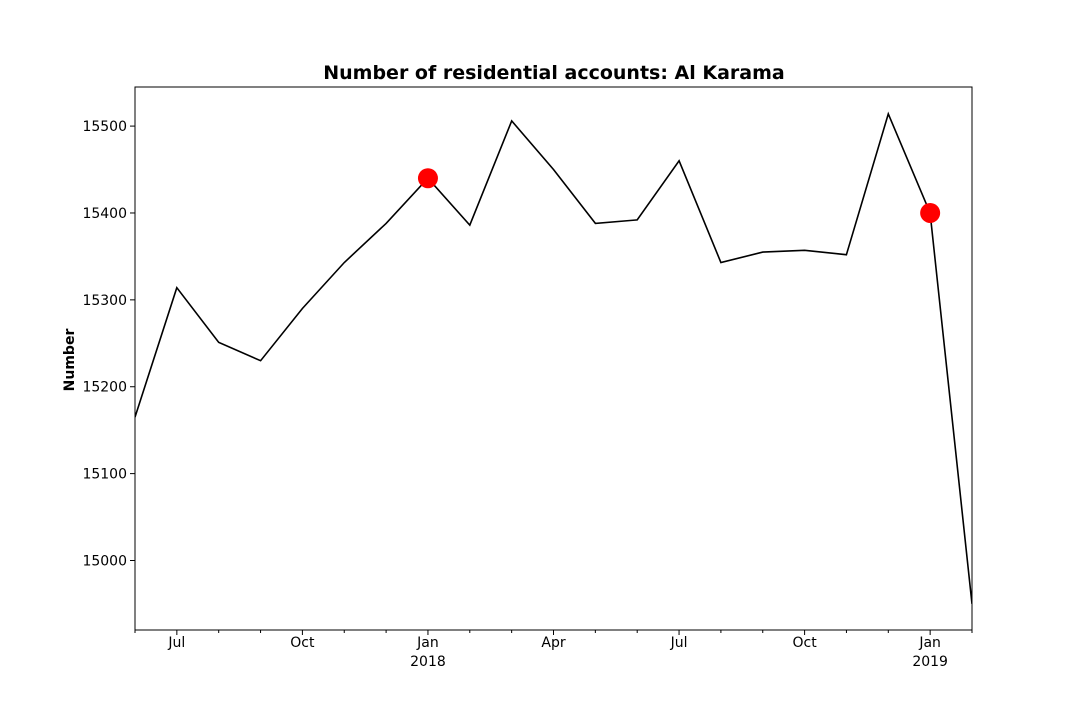 The width and height of the screenshot is (1080, 720). Describe the element at coordinates (553, 643) in the screenshot. I see `x-tick-label: Apr` at that location.